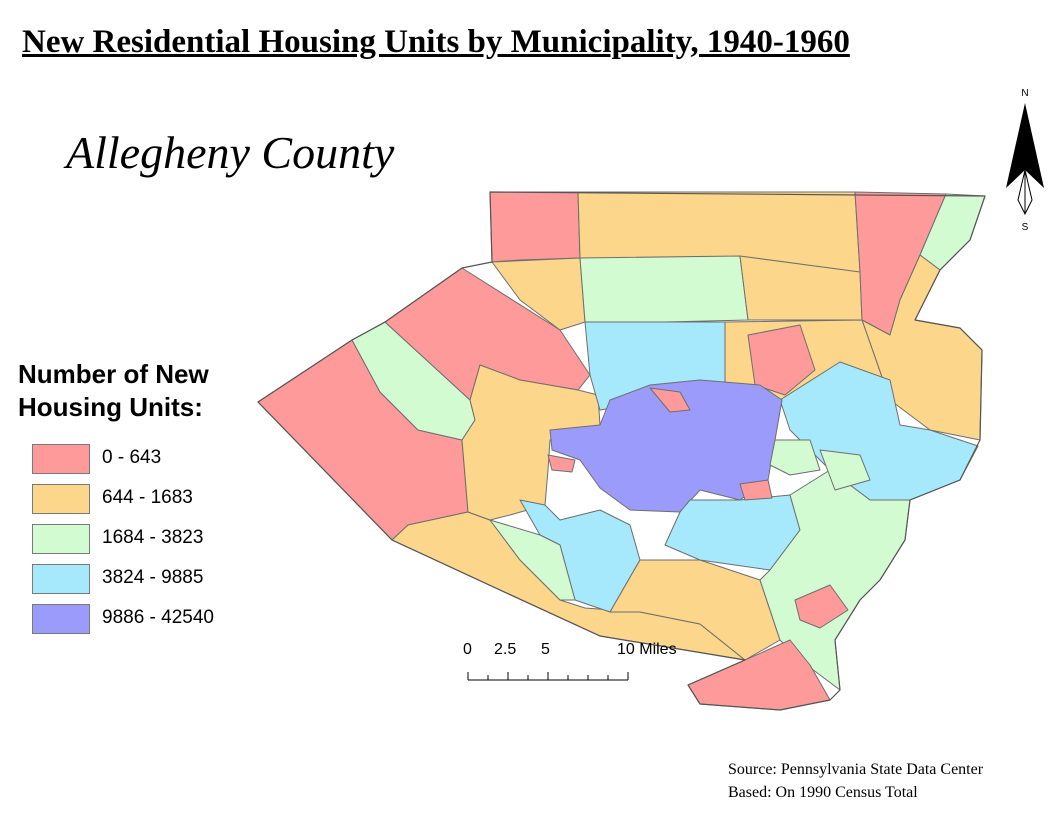 This screenshot has width=1056, height=816. What do you see at coordinates (467, 649) in the screenshot?
I see `scale-label: 0` at bounding box center [467, 649].